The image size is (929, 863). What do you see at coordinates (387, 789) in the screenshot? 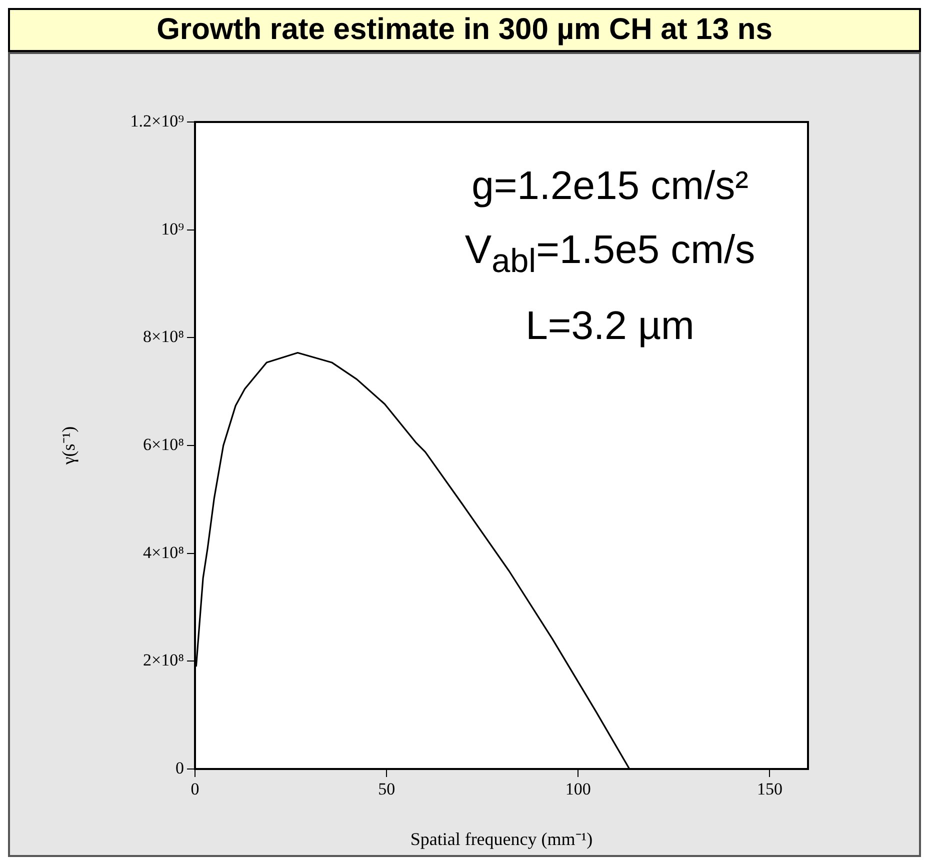
I see `x-tick-label: 50` at bounding box center [387, 789].